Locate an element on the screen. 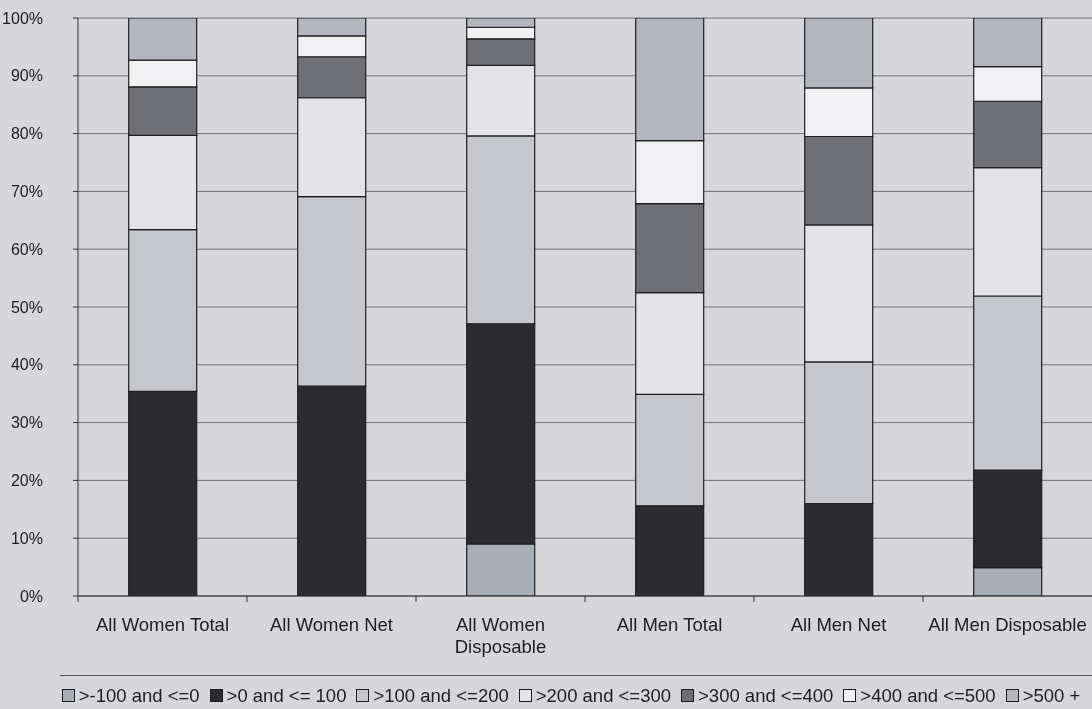 The width and height of the screenshot is (1092, 709). y-tick-label: 30% is located at coordinates (26, 423).